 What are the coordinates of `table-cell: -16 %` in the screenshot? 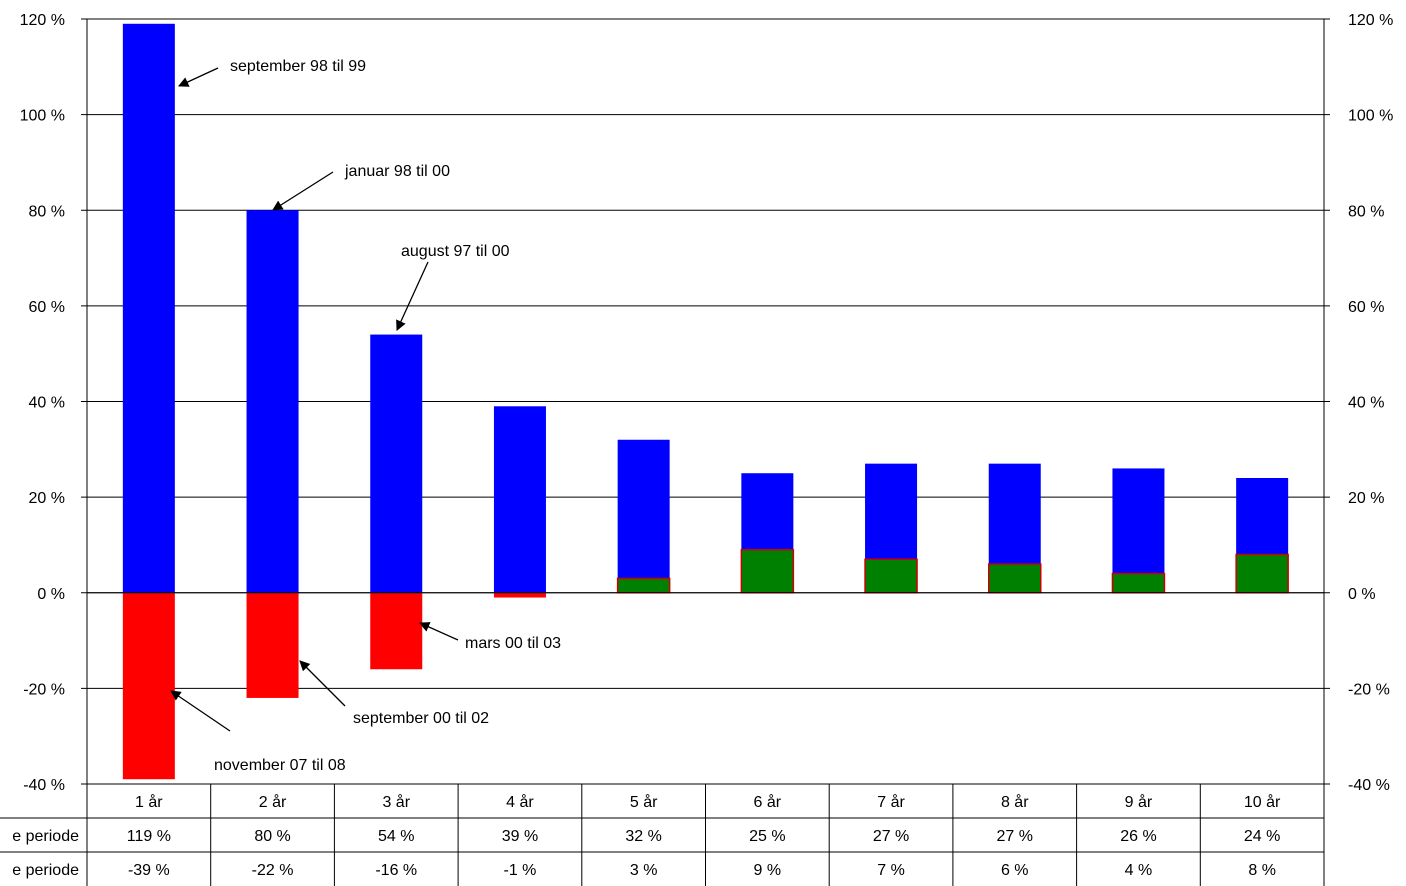 It's located at (396, 870).